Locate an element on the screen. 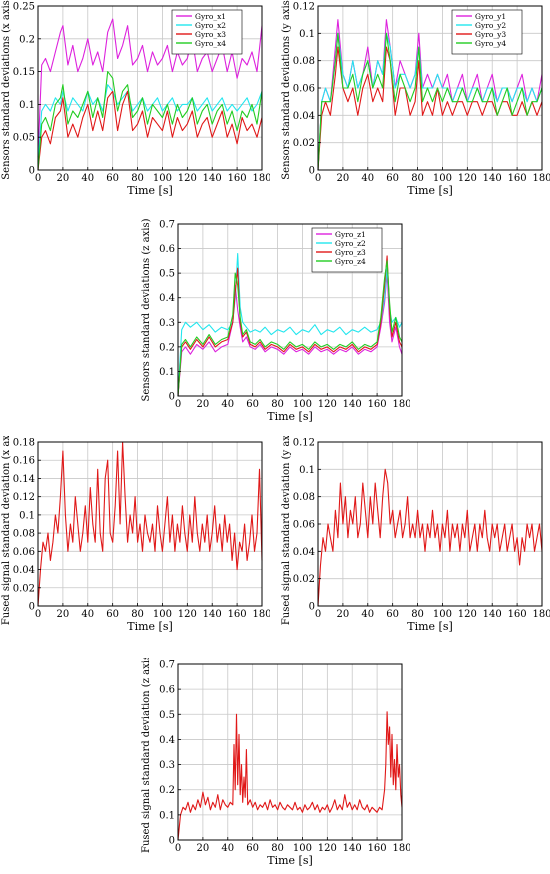 The image size is (550, 874). y-tick-label: 0.7 is located at coordinates (167, 665).